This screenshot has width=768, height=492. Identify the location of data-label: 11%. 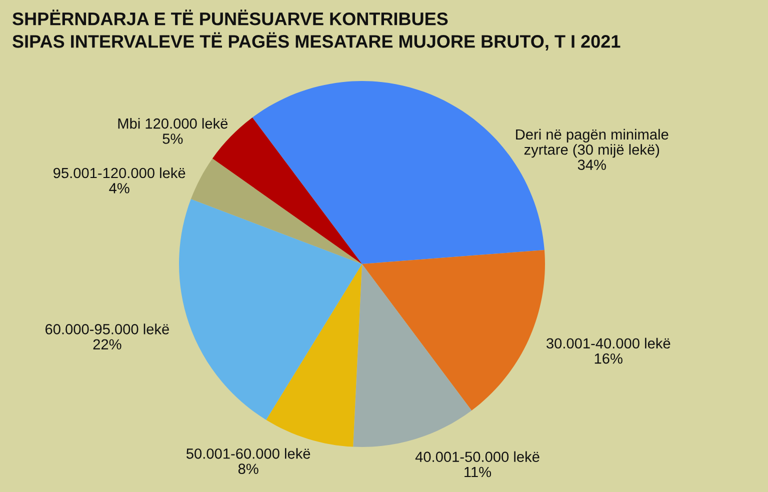
(478, 472).